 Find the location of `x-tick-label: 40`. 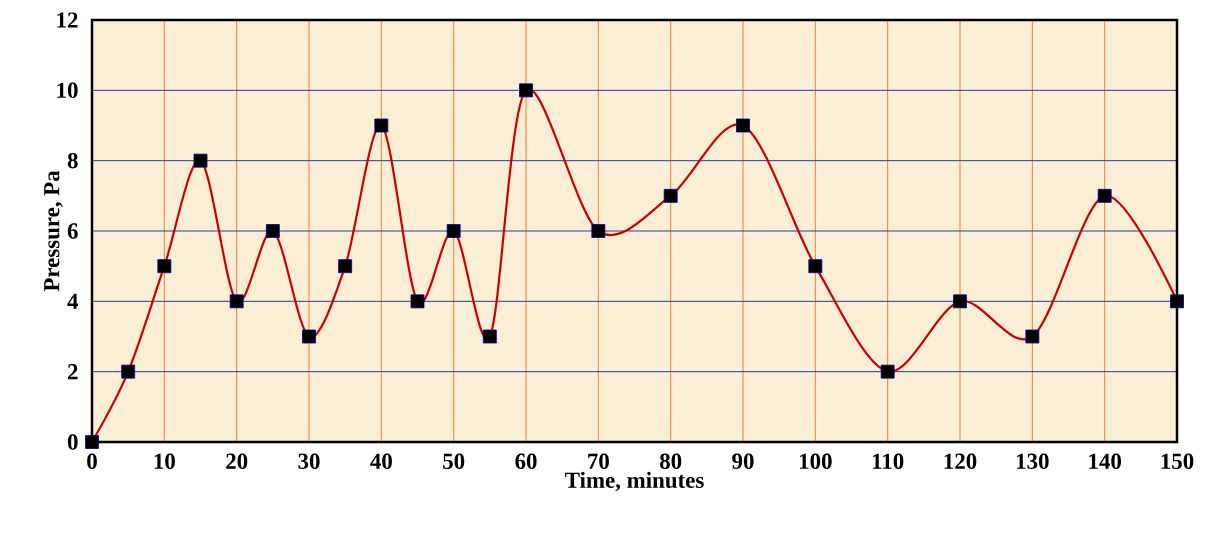

x-tick-label: 40 is located at coordinates (381, 461).